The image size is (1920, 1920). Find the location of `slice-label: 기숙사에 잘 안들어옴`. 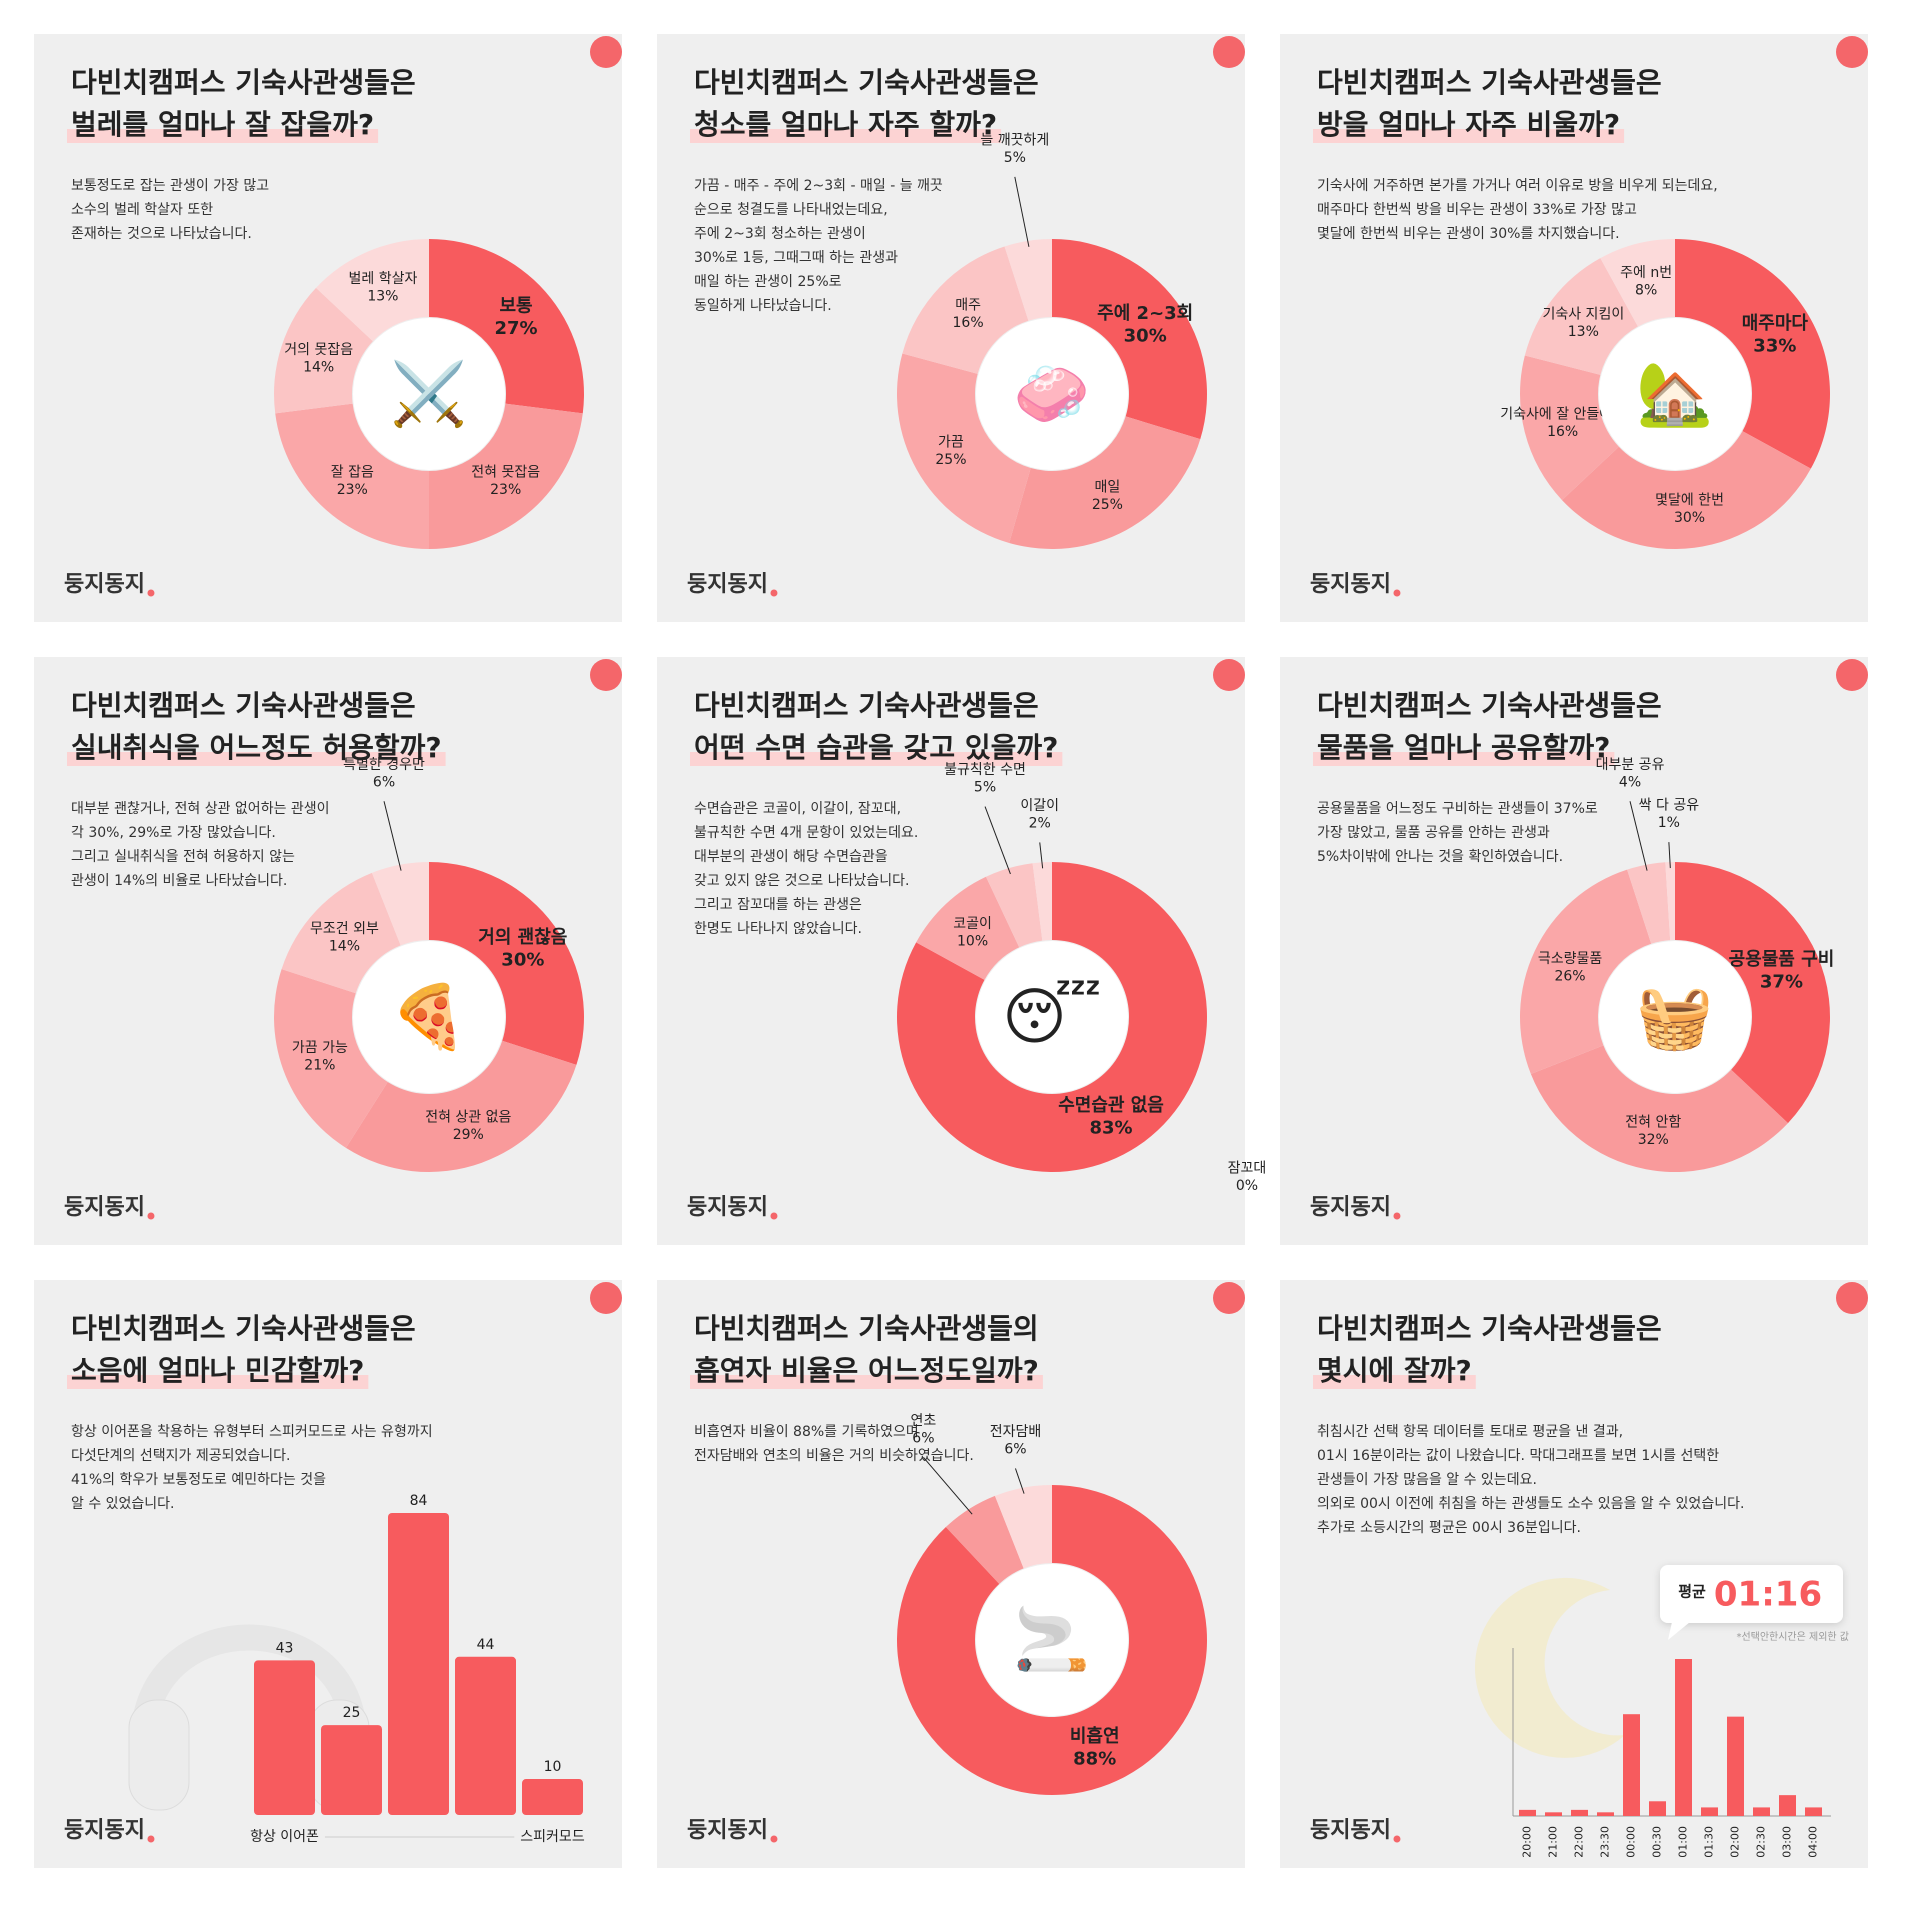

slice-label: 기숙사에 잘 안들어옴 is located at coordinates (1562, 414).